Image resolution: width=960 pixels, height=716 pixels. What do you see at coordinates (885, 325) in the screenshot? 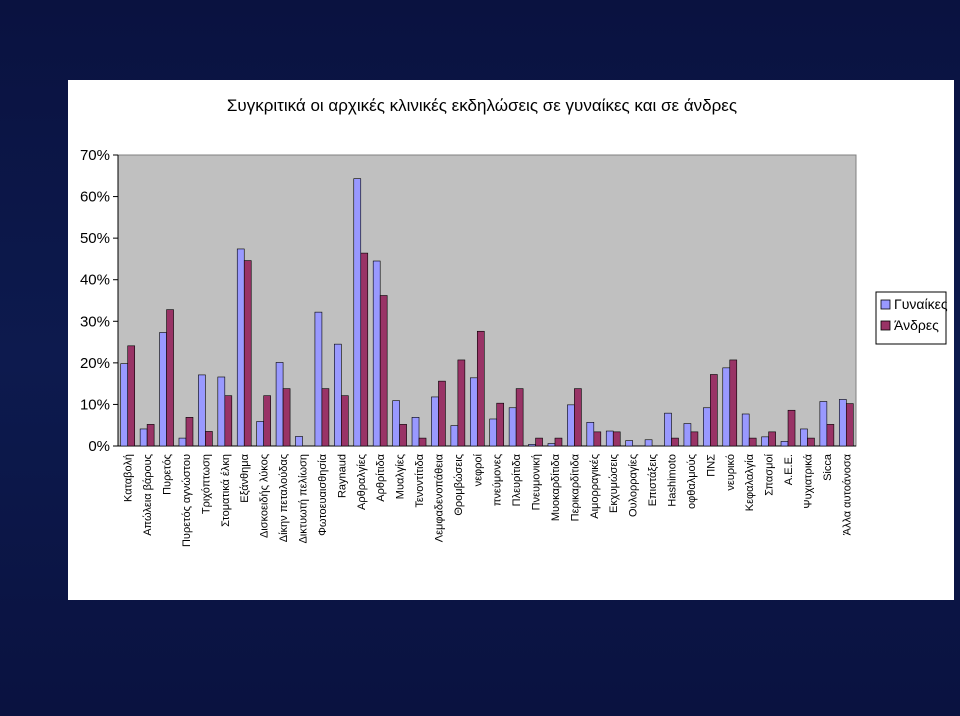
I see `legend-swatch-men` at bounding box center [885, 325].